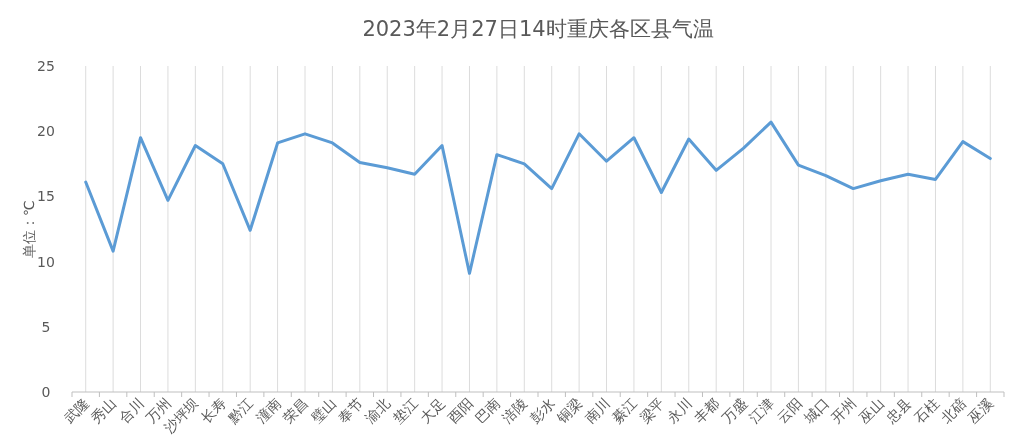 This screenshot has width=1024, height=445. What do you see at coordinates (46, 196) in the screenshot?
I see `y-tick-label: 15` at bounding box center [46, 196].